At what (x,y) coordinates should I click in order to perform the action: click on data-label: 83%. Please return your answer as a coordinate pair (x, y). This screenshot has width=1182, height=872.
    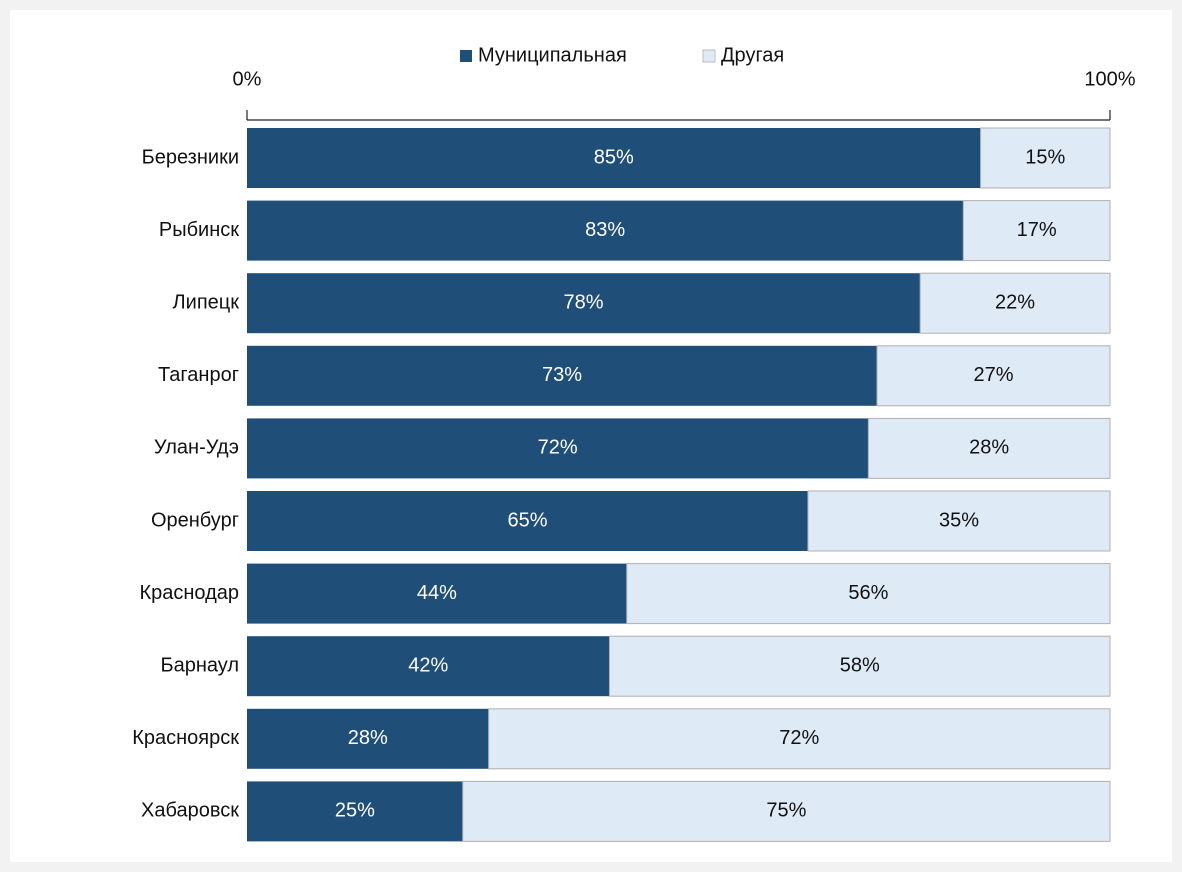
    Looking at the image, I should click on (605, 230).